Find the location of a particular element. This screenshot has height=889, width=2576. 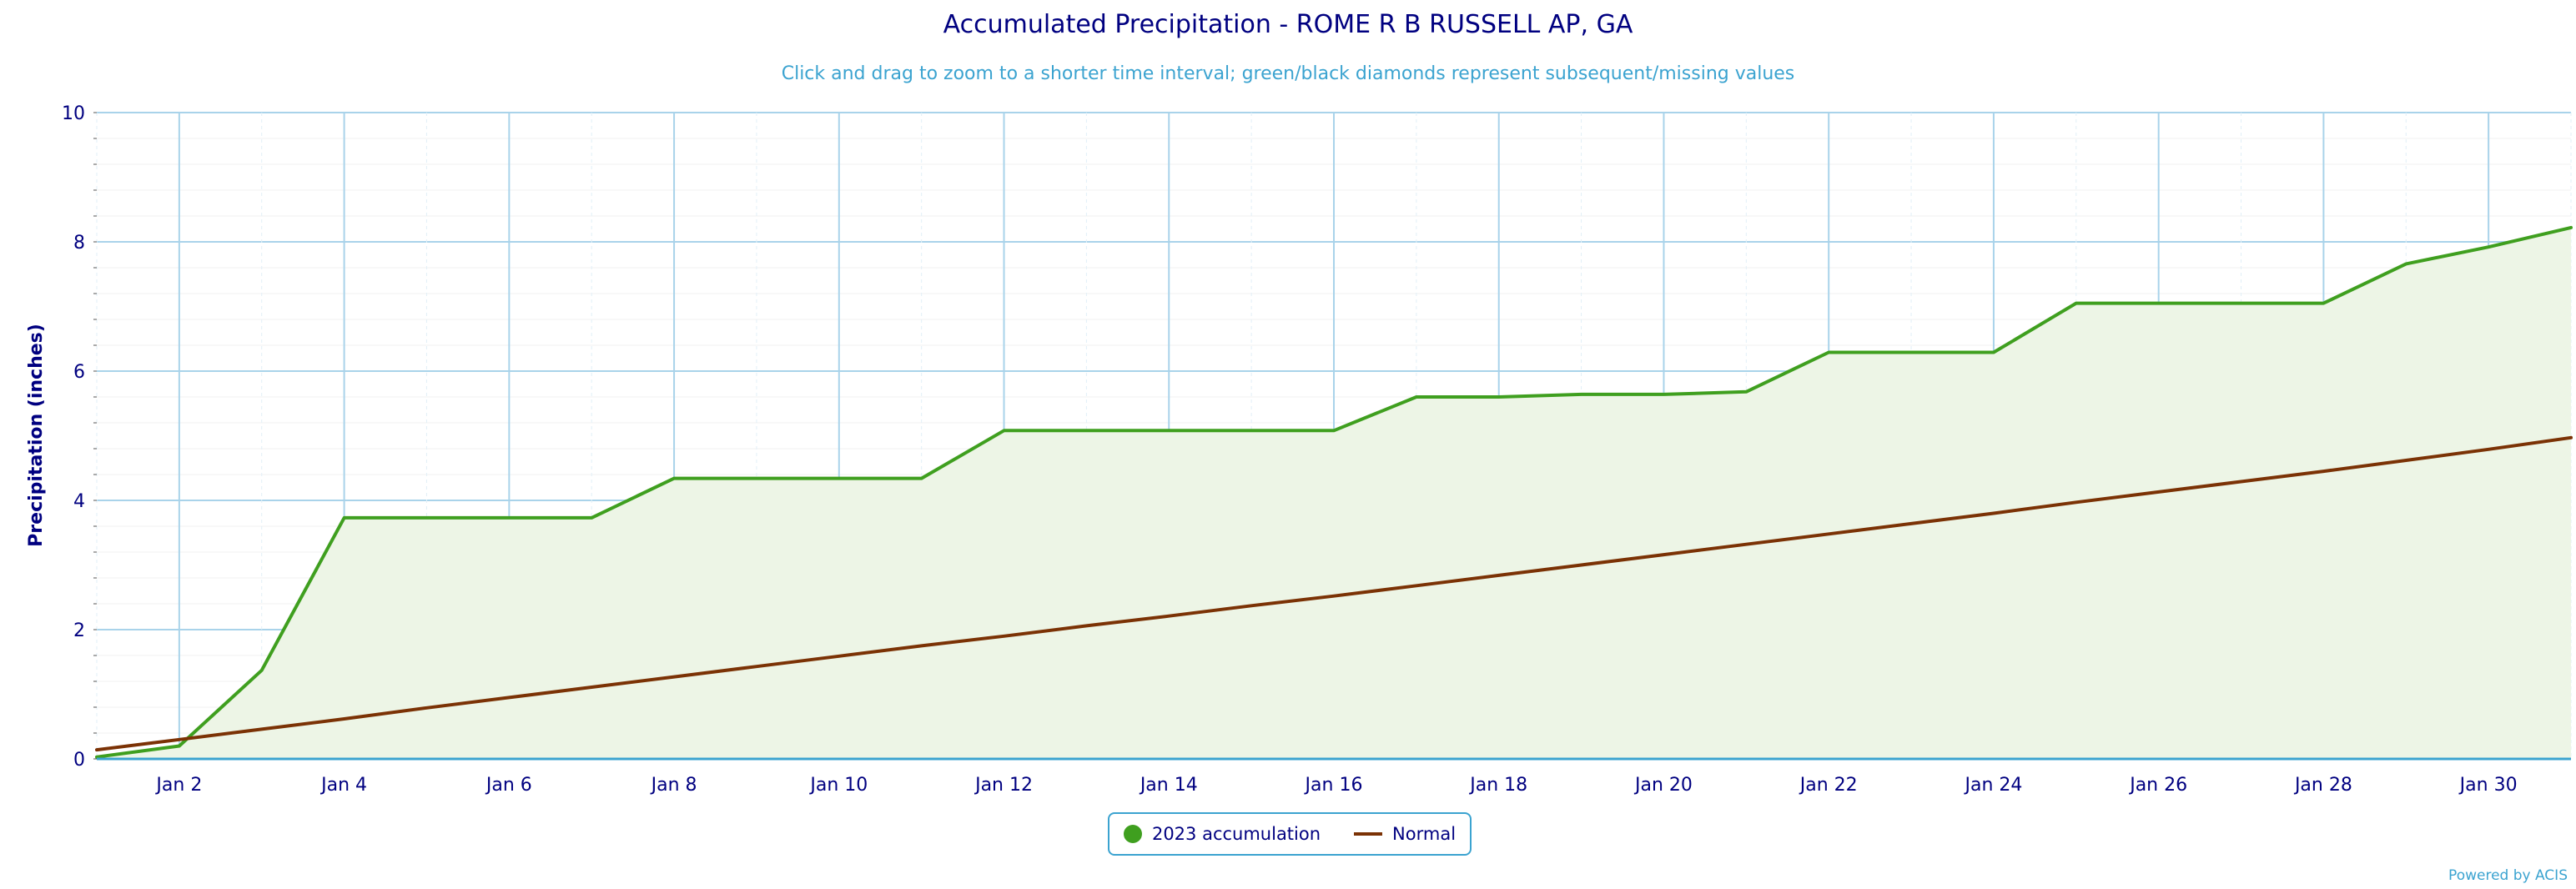

x-tick-label: Jan 30 is located at coordinates (2488, 785).